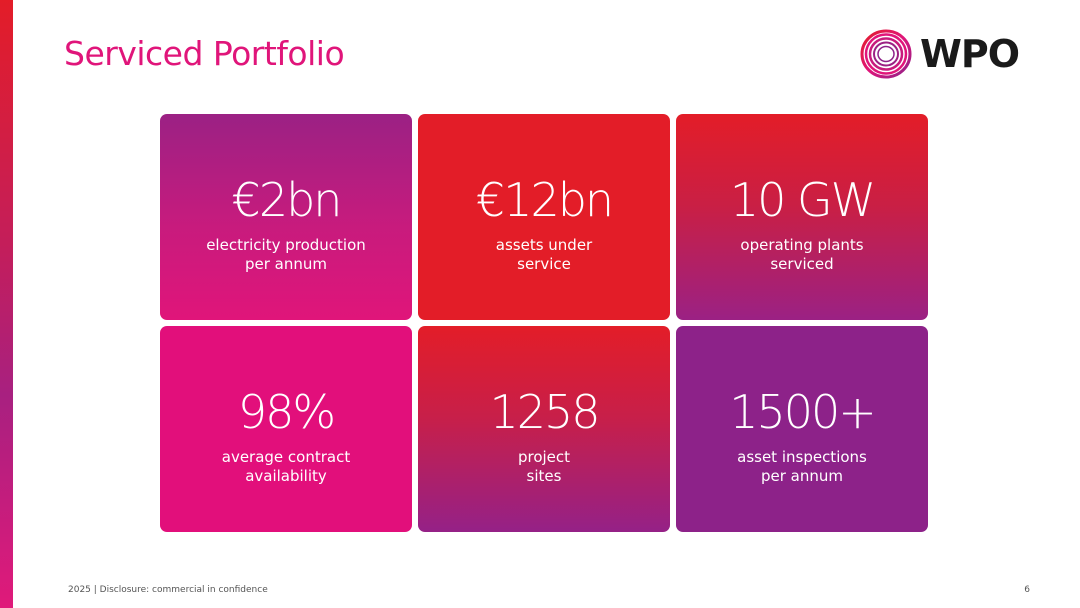 The width and height of the screenshot is (1080, 608). I want to click on logo-text: WPO, so click(970, 54).